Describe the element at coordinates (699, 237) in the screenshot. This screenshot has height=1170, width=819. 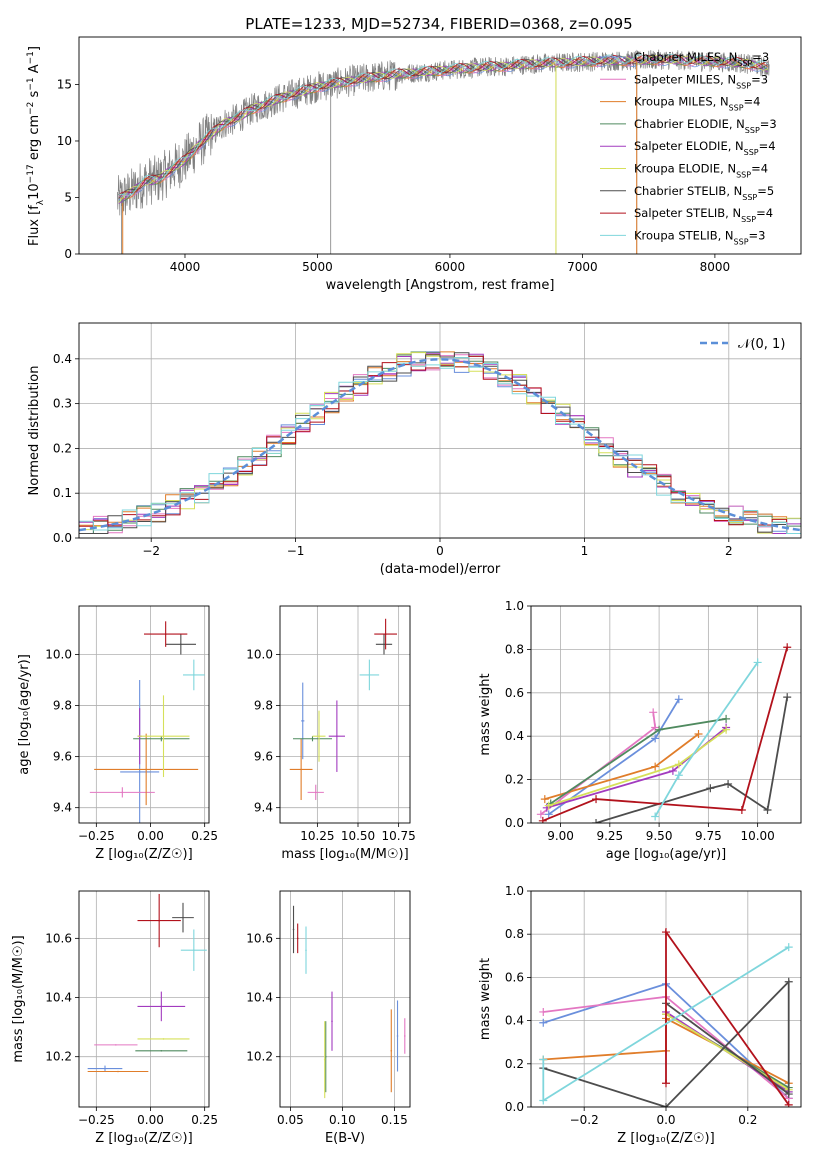
I see `legend-label-kroupa-stelib: Kroupa STELIB, NSSP=3` at that location.